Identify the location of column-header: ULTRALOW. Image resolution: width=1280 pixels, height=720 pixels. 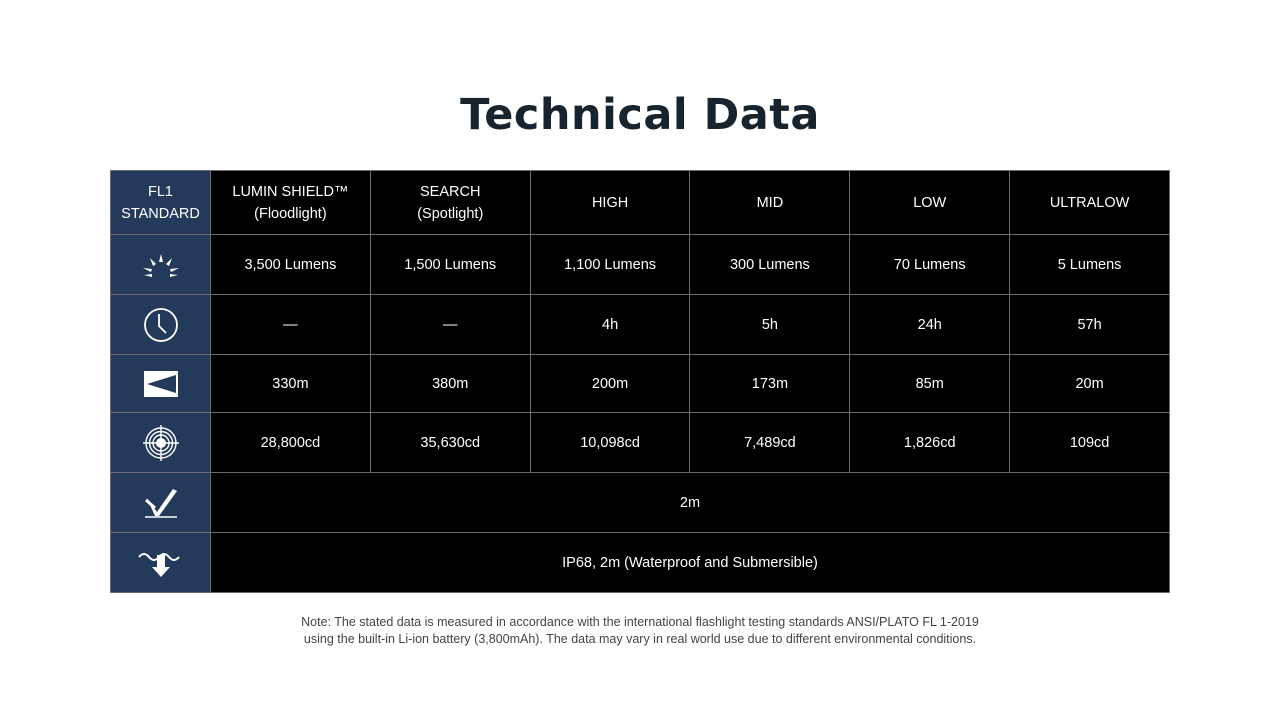
(1089, 202).